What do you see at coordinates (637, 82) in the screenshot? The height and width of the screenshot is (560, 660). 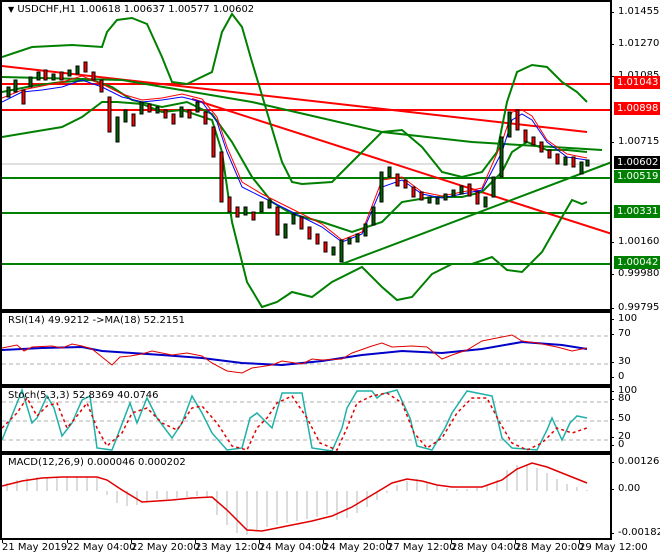 I see `level-label-resistance-1: 1.01043` at bounding box center [637, 82].